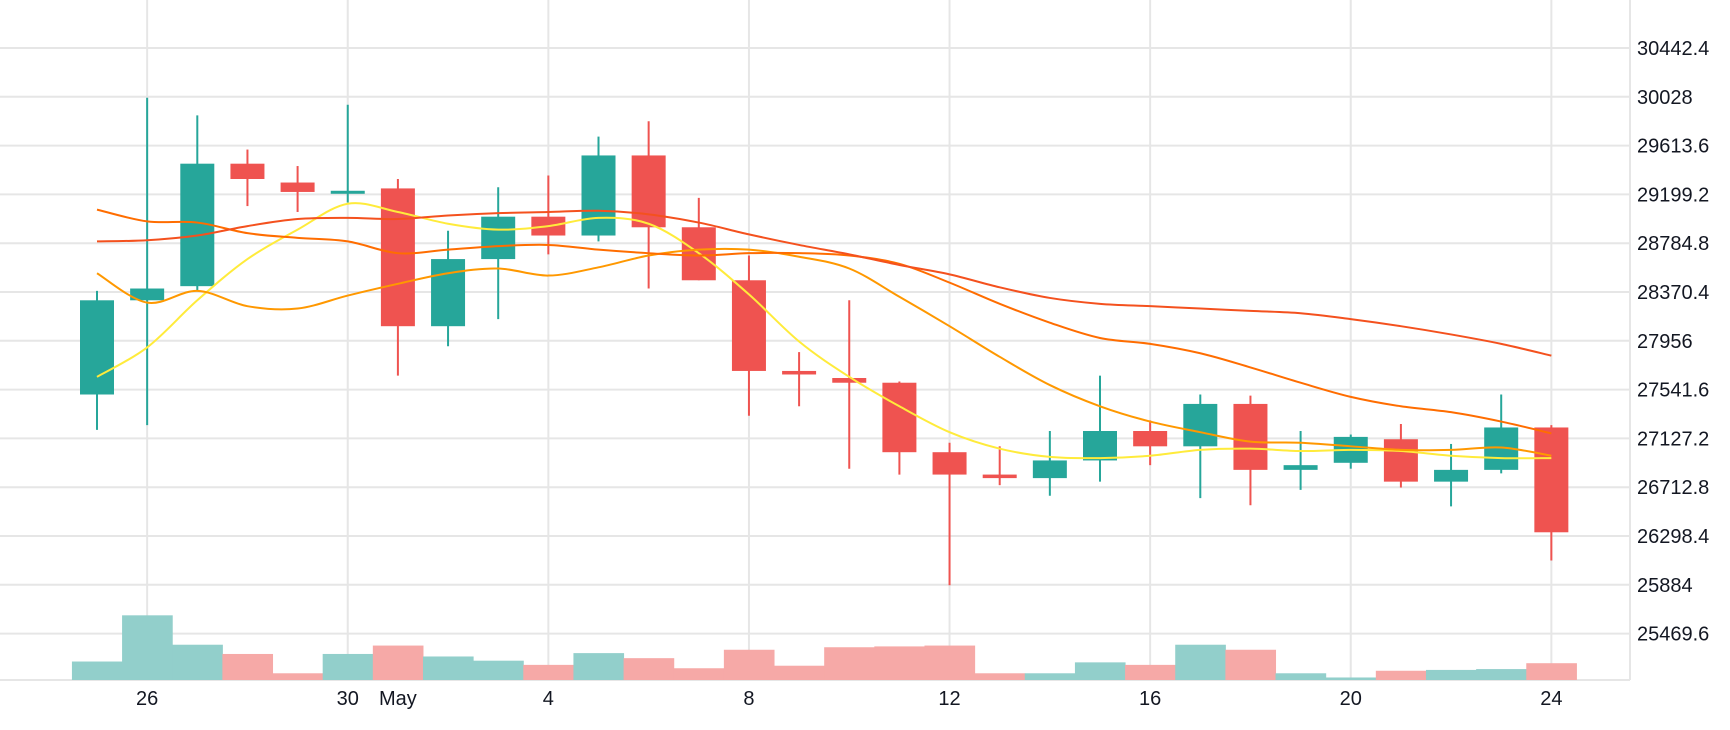  What do you see at coordinates (548, 699) in the screenshot?
I see `time-tick-label: 4` at bounding box center [548, 699].